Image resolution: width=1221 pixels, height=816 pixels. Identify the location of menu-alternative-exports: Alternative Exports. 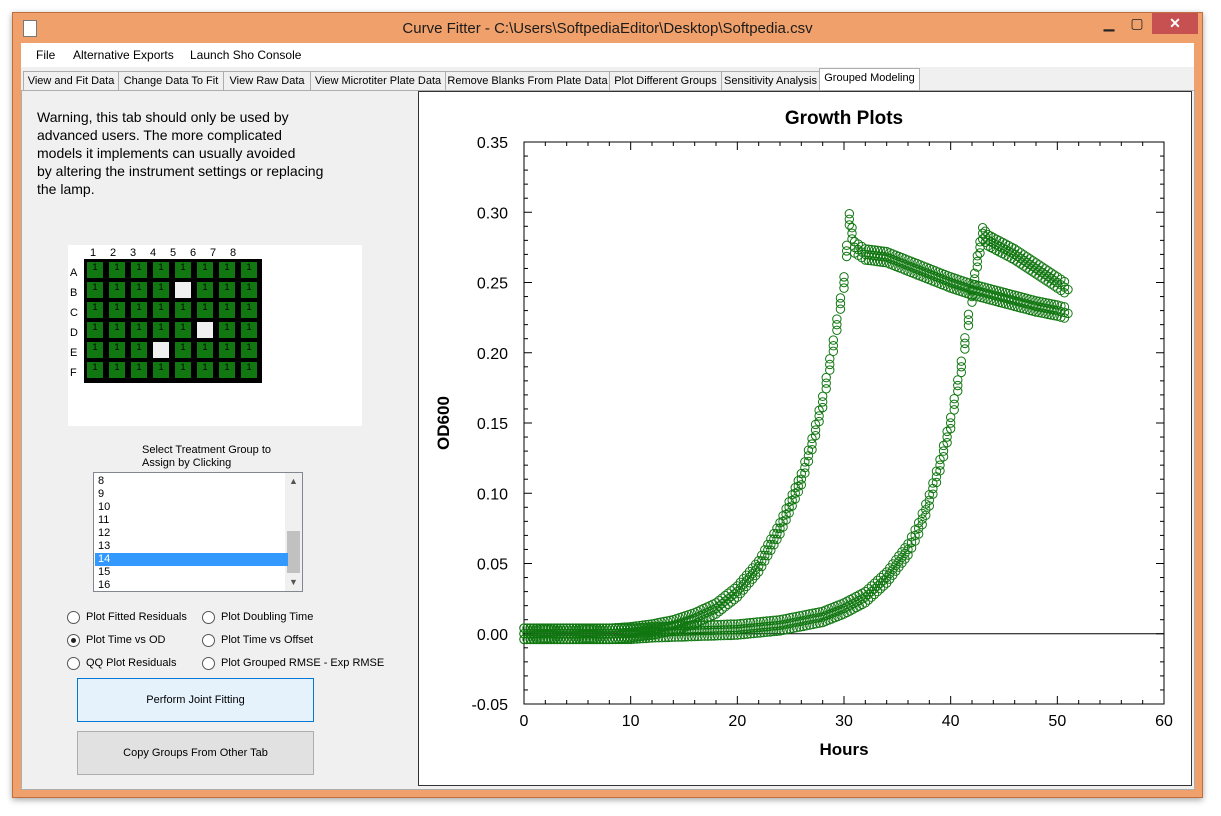
(123, 55).